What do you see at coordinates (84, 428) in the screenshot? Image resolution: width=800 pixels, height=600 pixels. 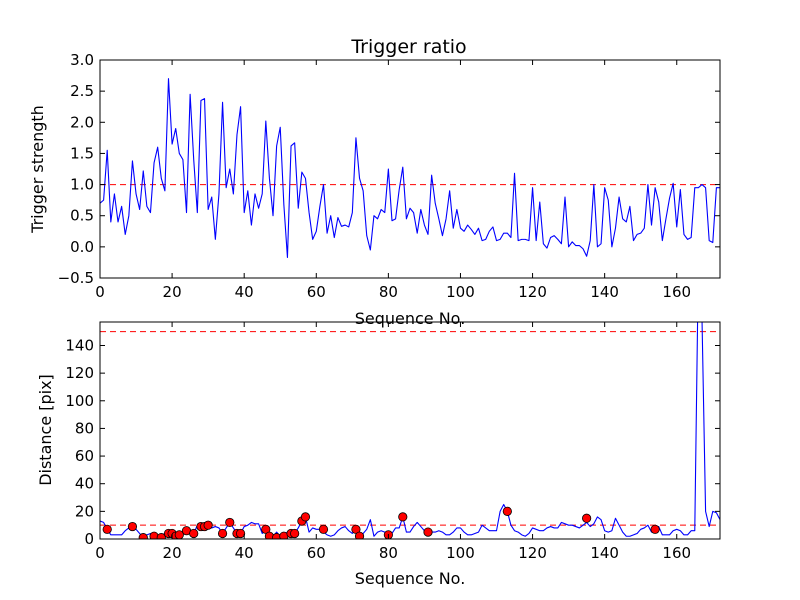 I see `y-tick-label: 80` at bounding box center [84, 428].